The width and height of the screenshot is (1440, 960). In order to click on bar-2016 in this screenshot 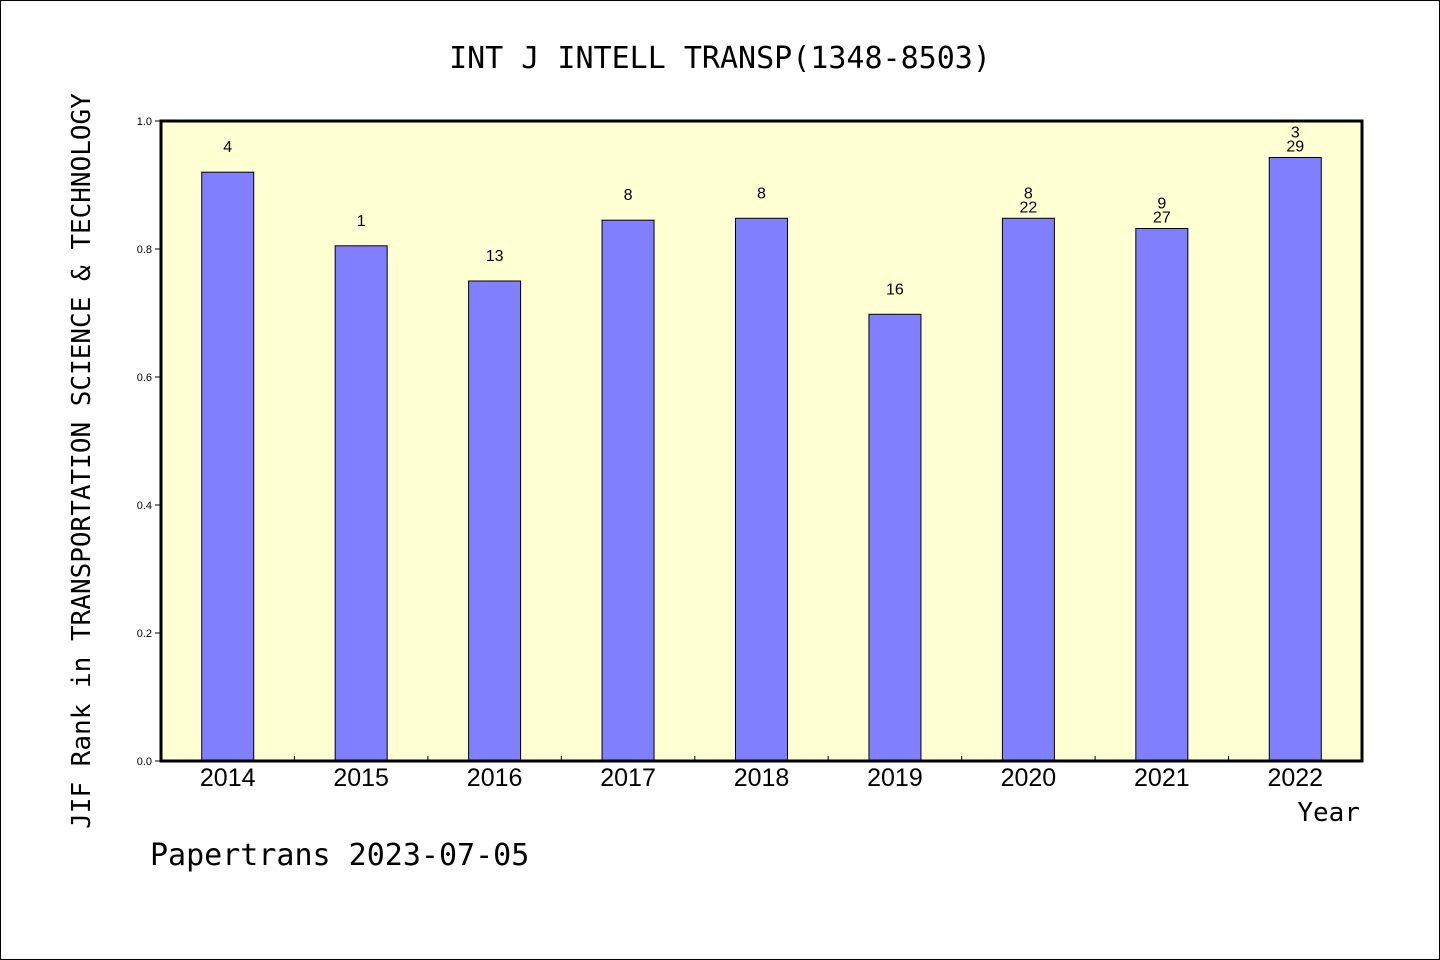, I will do `click(495, 521)`.